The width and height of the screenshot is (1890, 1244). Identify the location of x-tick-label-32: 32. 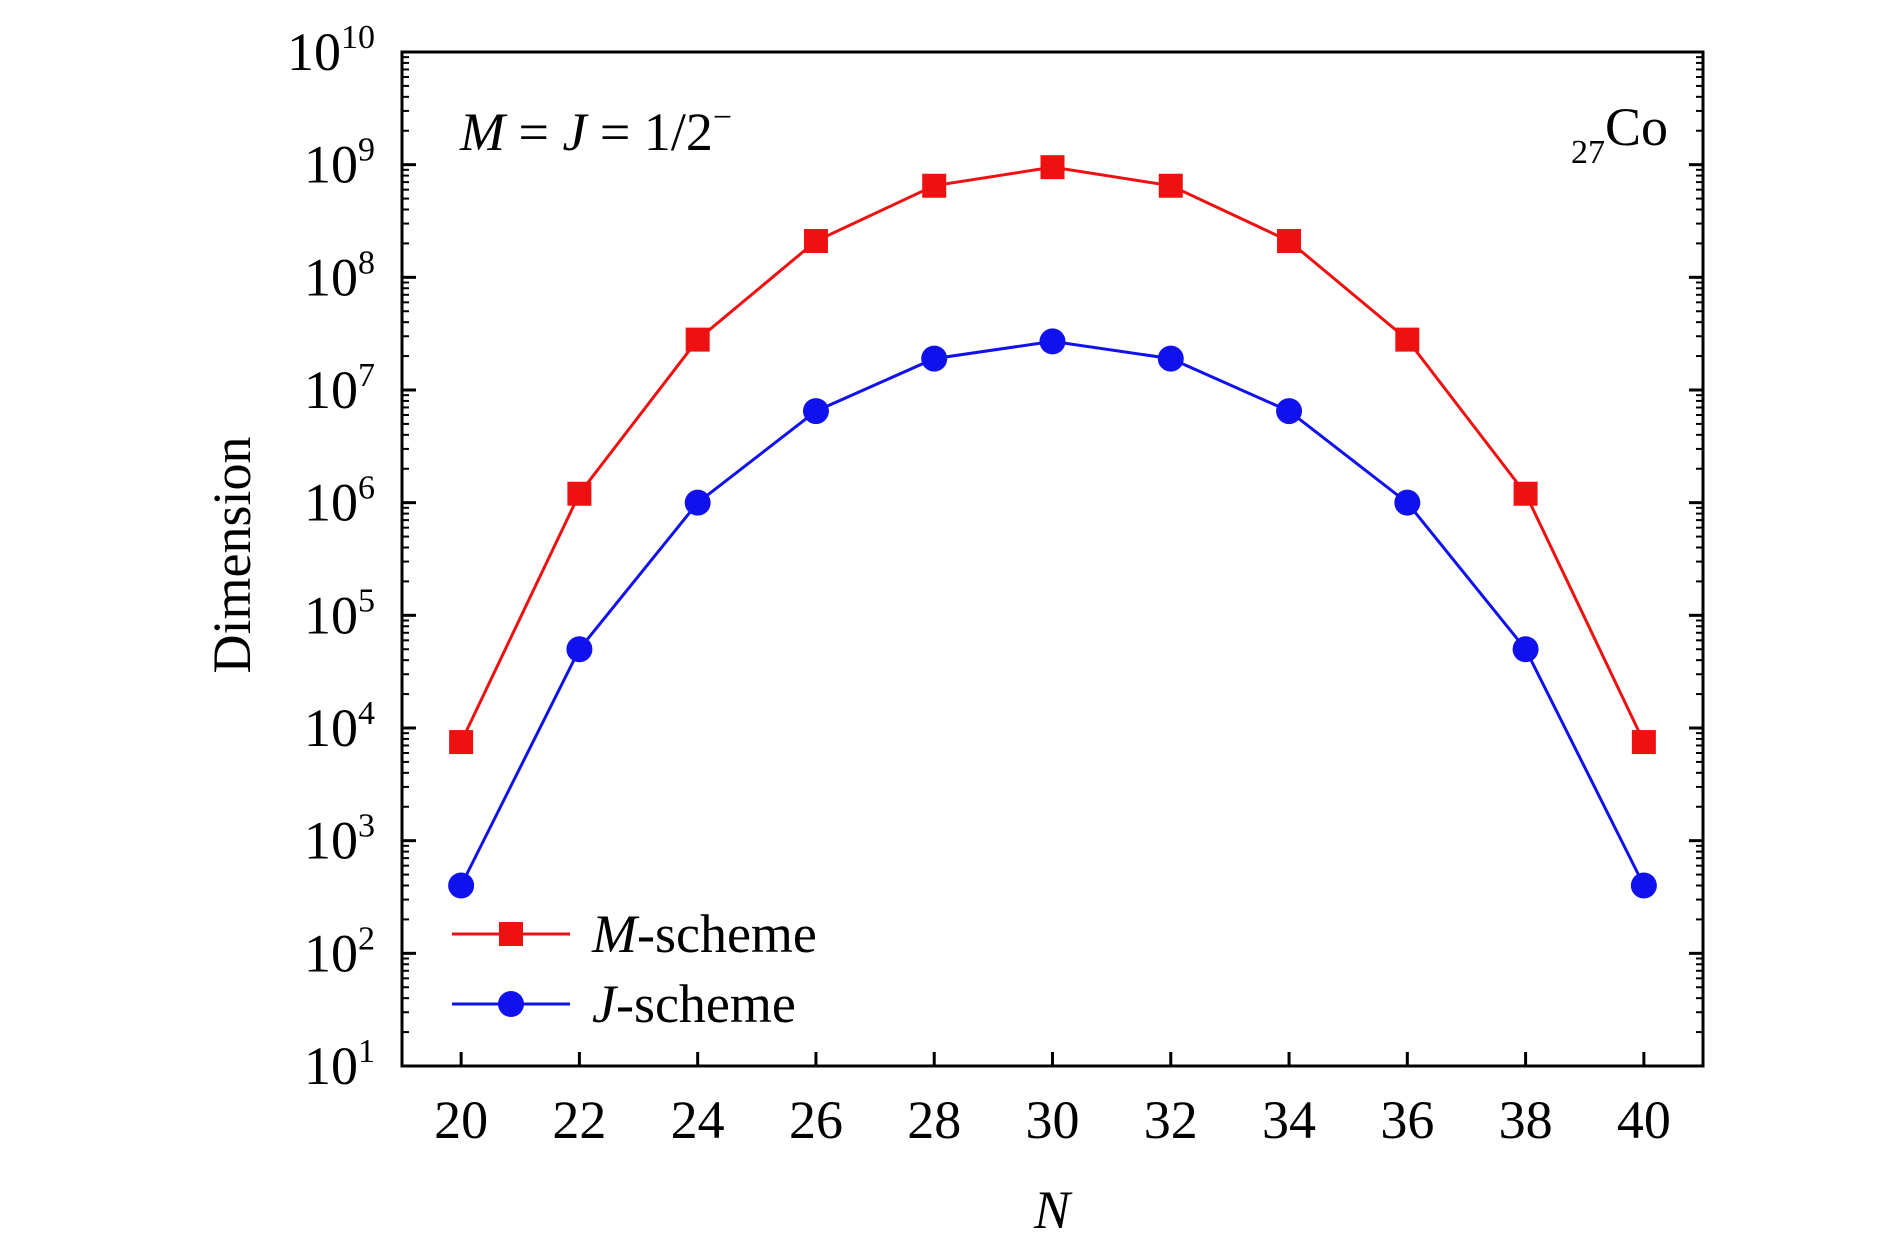
(1171, 1120).